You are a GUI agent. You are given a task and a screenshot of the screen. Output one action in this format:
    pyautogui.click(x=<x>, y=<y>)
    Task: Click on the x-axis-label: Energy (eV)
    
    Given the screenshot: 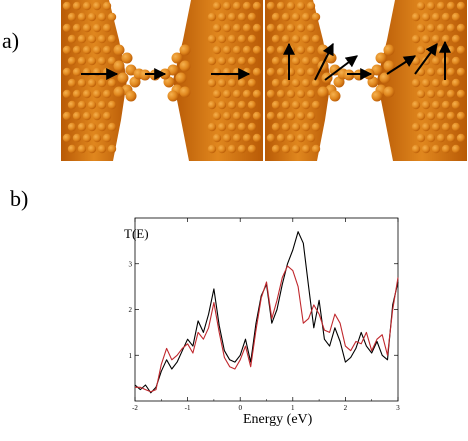 What is the action you would take?
    pyautogui.click(x=278, y=419)
    